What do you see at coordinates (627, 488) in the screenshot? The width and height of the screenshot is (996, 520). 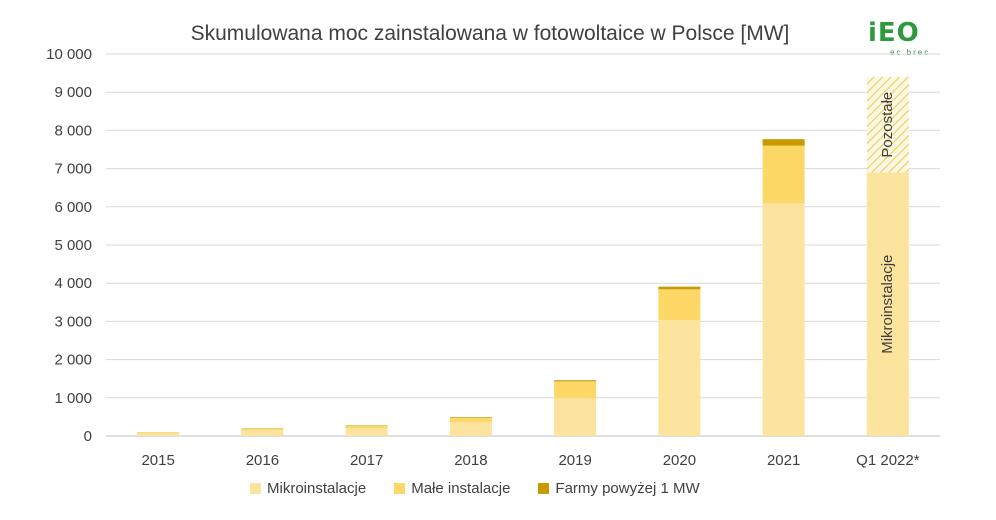 I see `legend-label-farmy: Farmy powyżej 1 MW` at bounding box center [627, 488].